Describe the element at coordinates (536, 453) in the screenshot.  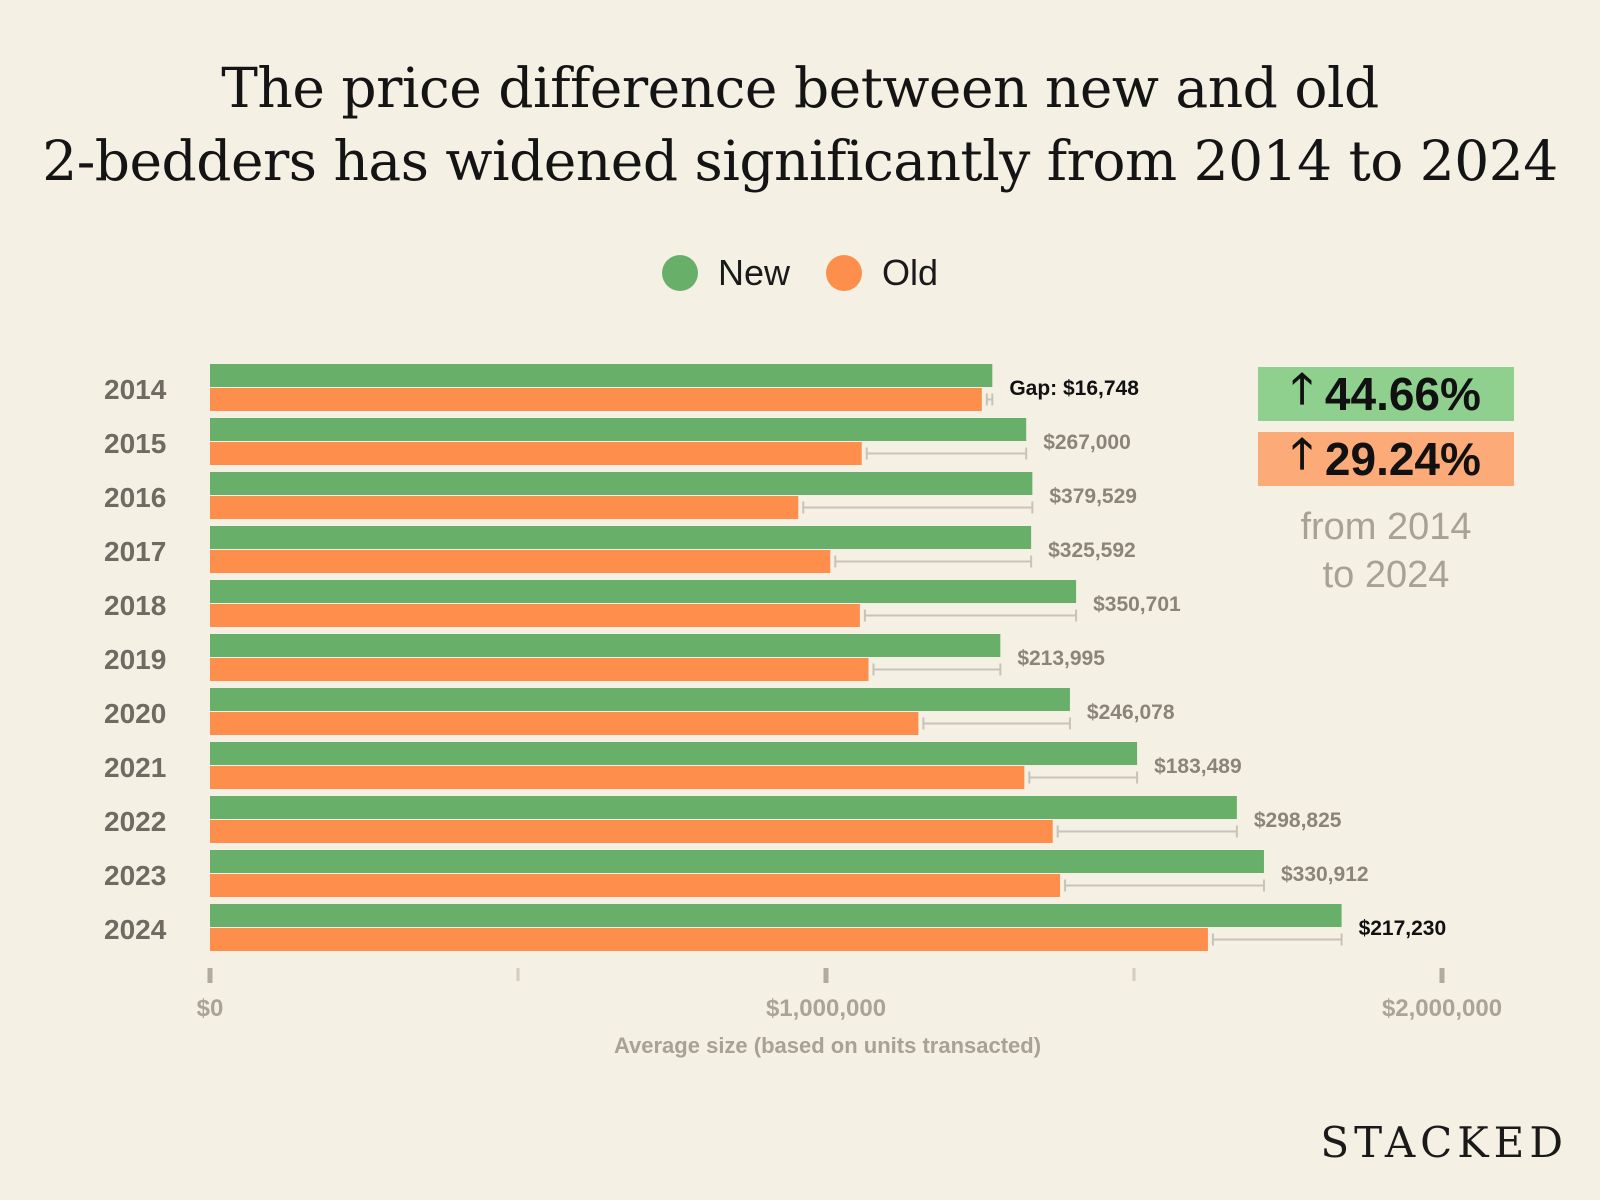
I see `bar-old-2015` at that location.